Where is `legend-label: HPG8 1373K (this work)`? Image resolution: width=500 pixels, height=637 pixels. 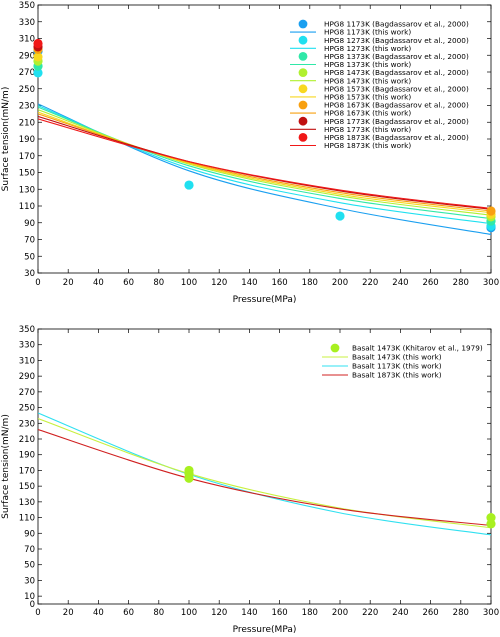 legend-label: HPG8 1373K (this work) is located at coordinates (367, 64).